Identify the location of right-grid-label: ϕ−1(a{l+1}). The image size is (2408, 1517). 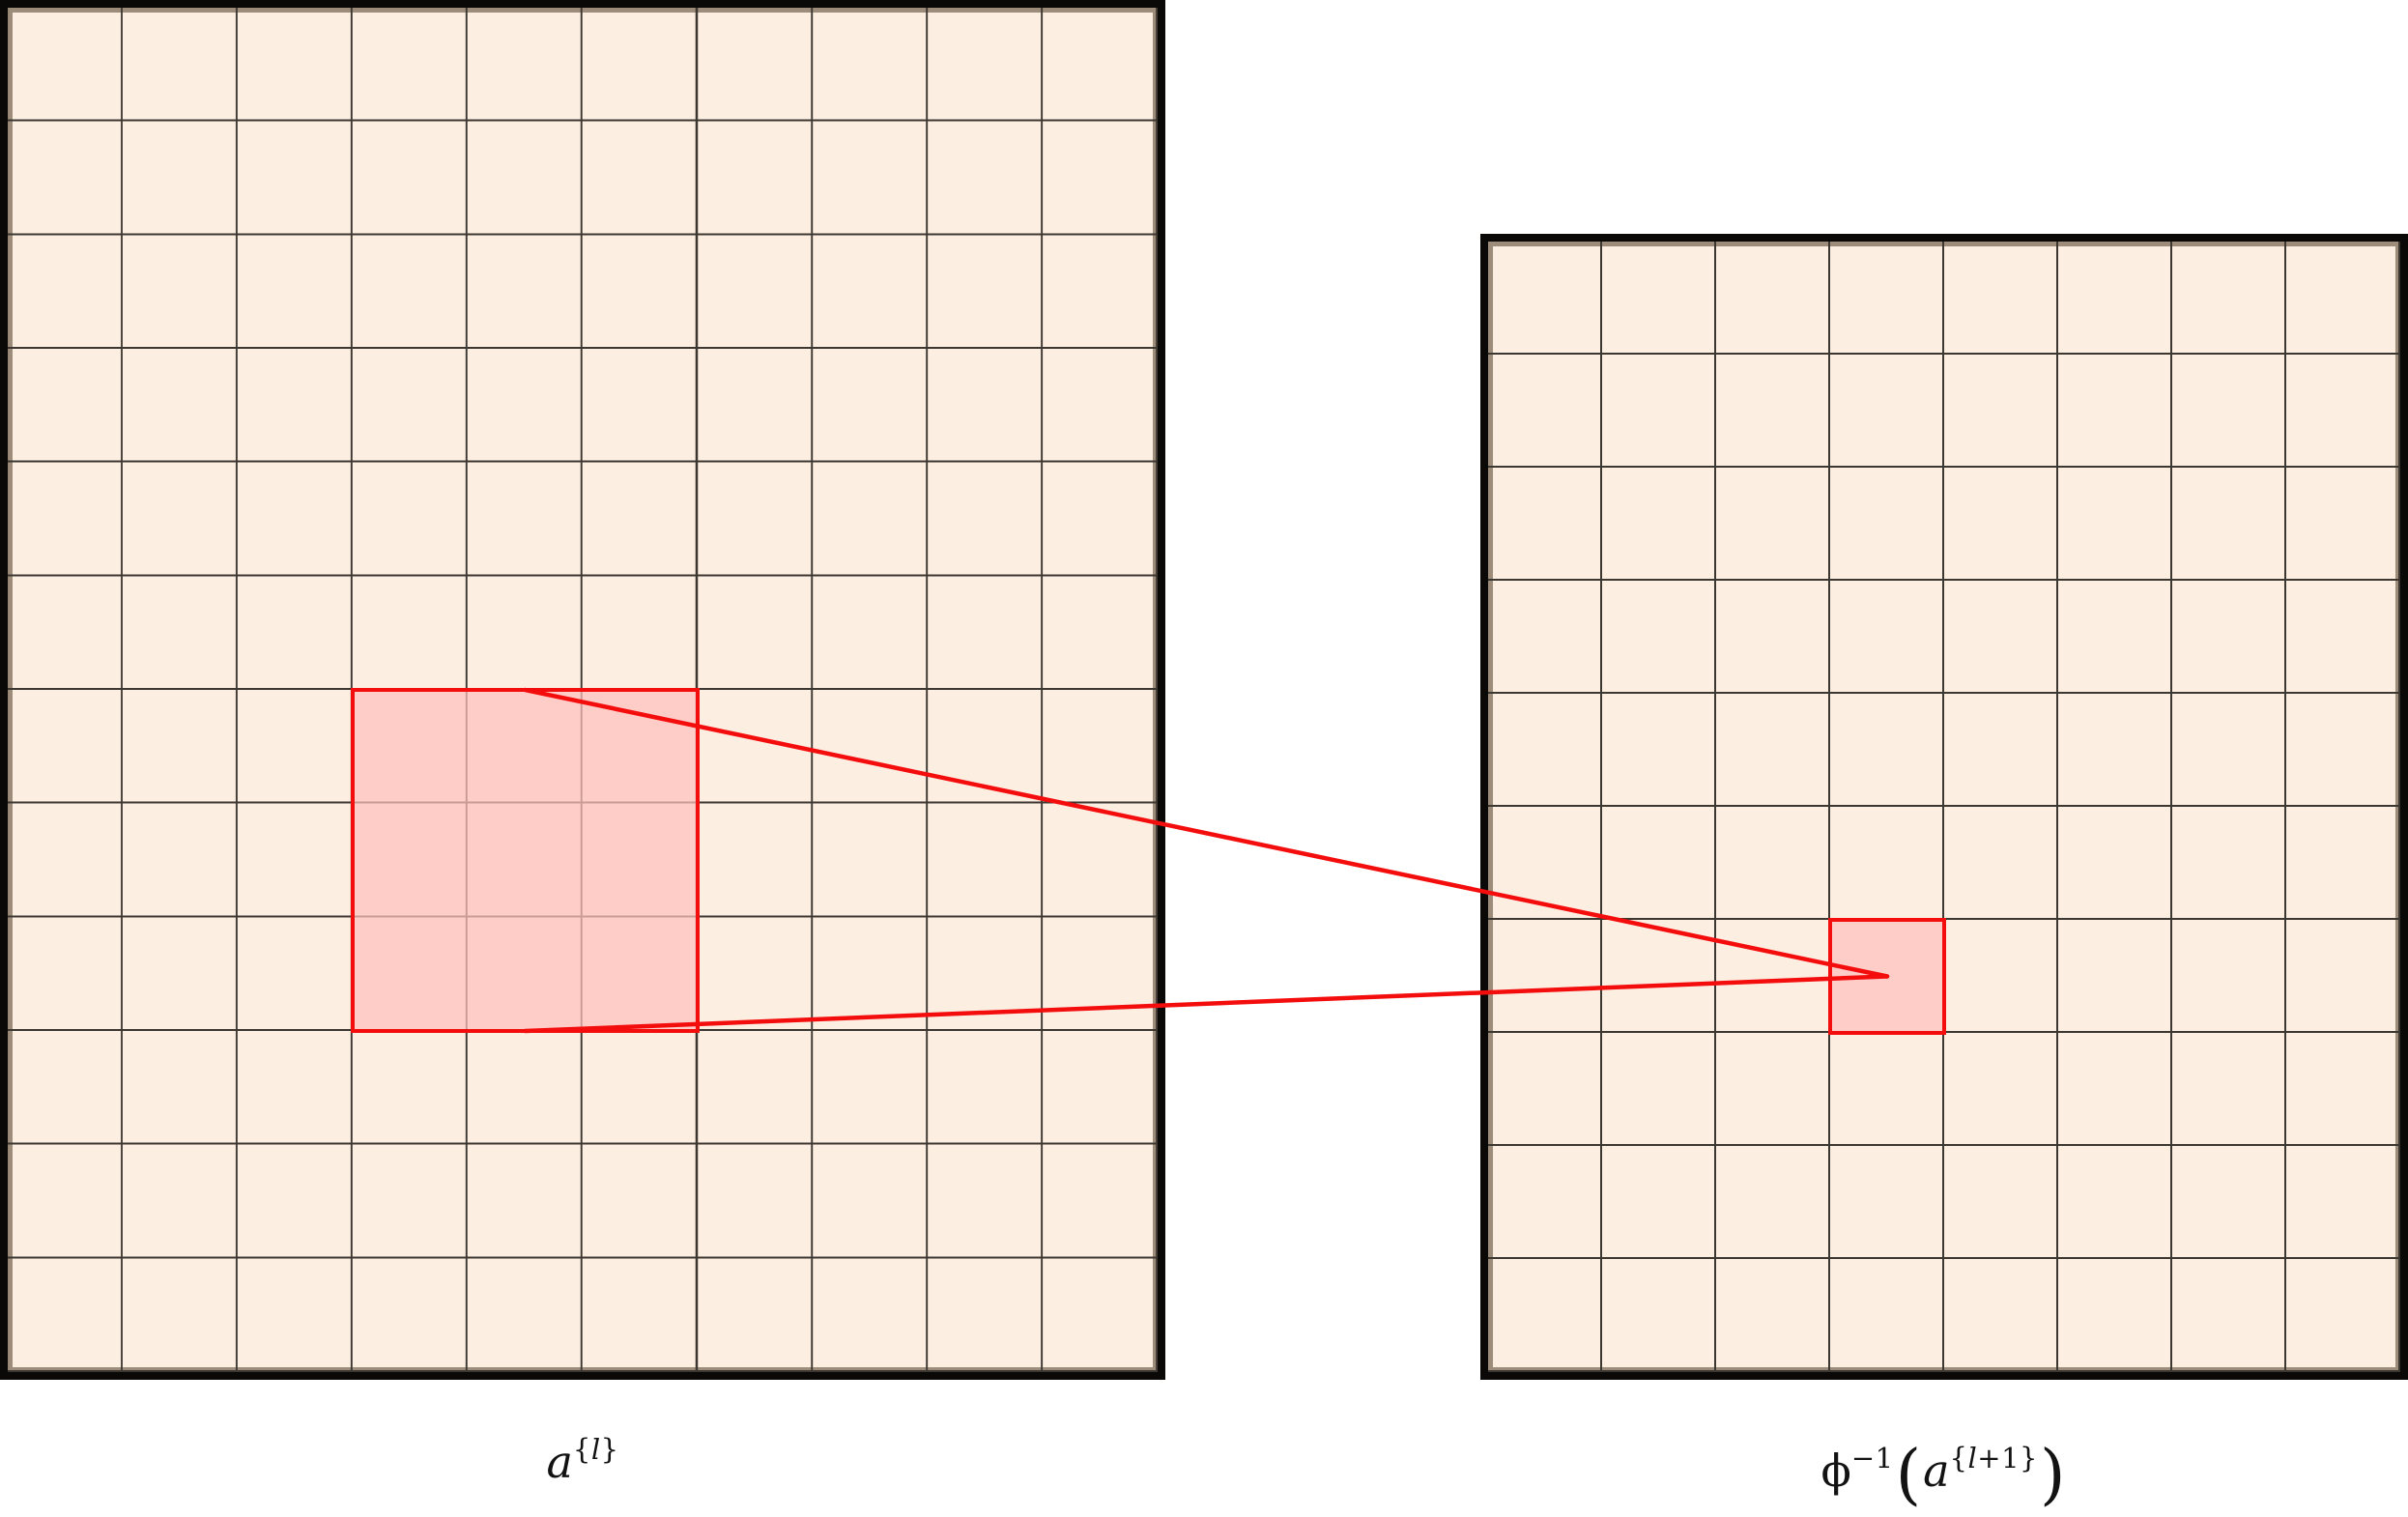
(1944, 1475).